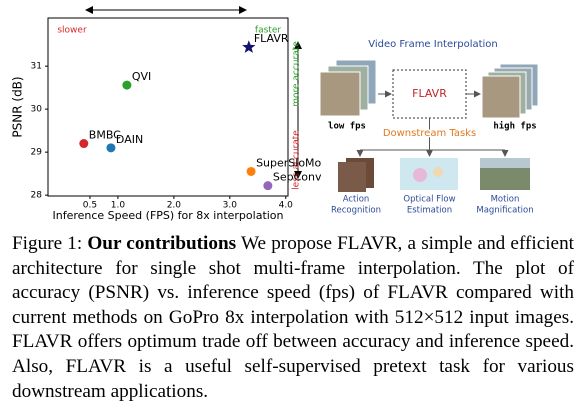  What do you see at coordinates (141, 76) in the screenshot?
I see `point-label: QVI` at bounding box center [141, 76].